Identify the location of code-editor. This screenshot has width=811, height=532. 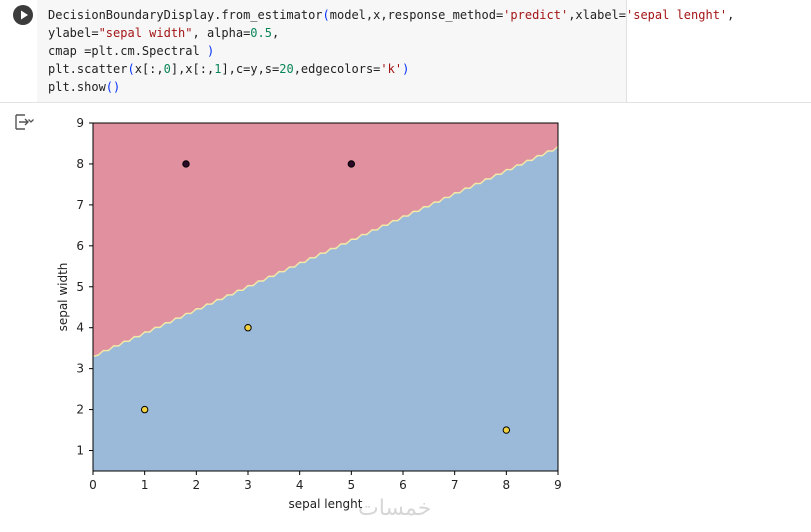
(332, 51).